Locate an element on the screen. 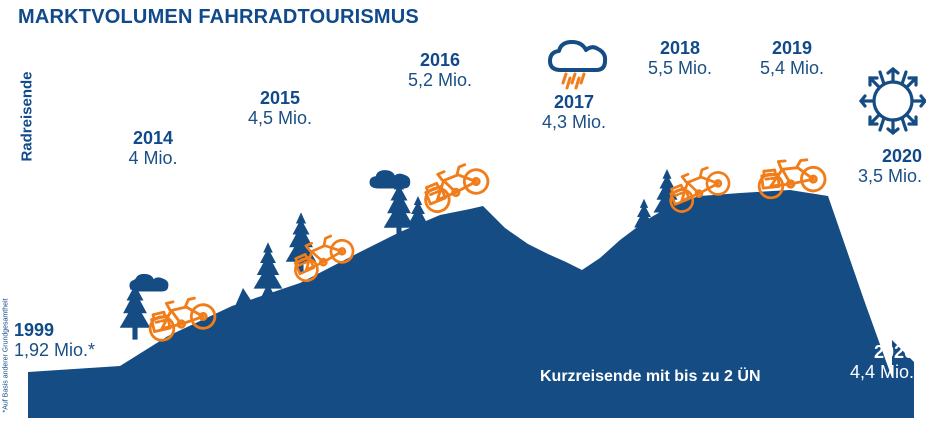  y-axis-label: Radreisende is located at coordinates (27, 116).